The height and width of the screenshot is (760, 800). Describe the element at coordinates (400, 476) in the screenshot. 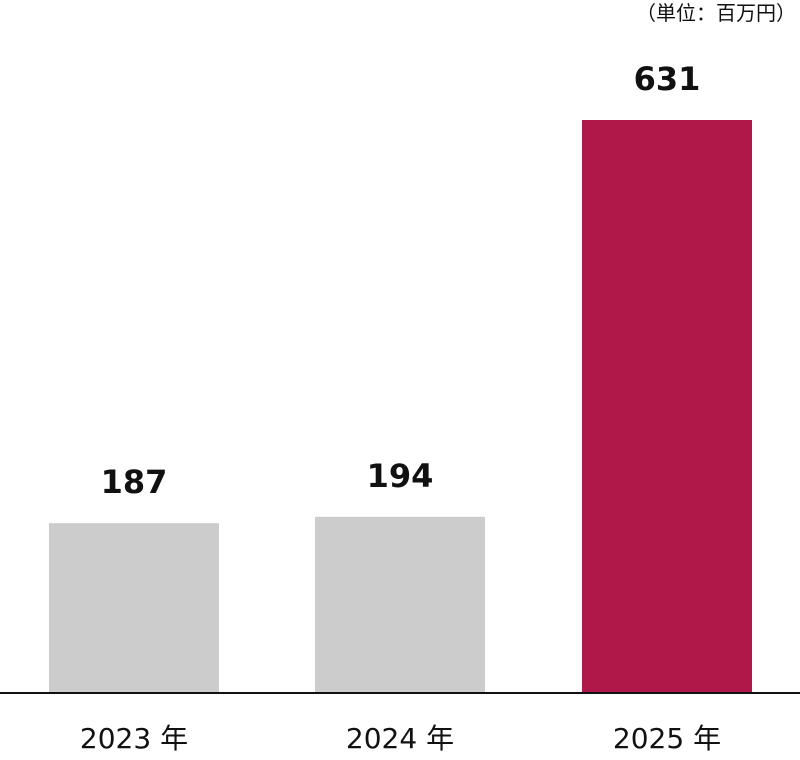

I see `value-label-1: 194` at that location.